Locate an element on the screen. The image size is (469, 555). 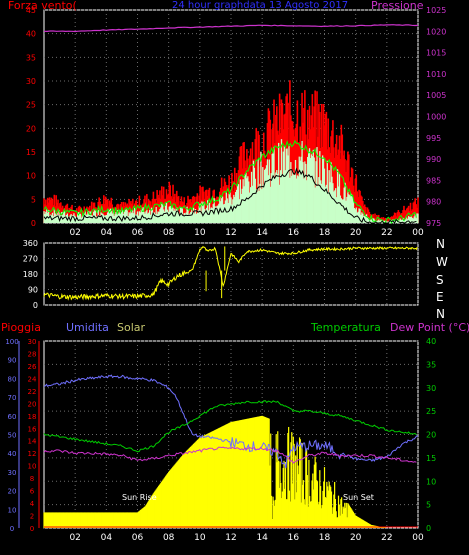
wind-y-tick-label: 15 is located at coordinates (31, 152).